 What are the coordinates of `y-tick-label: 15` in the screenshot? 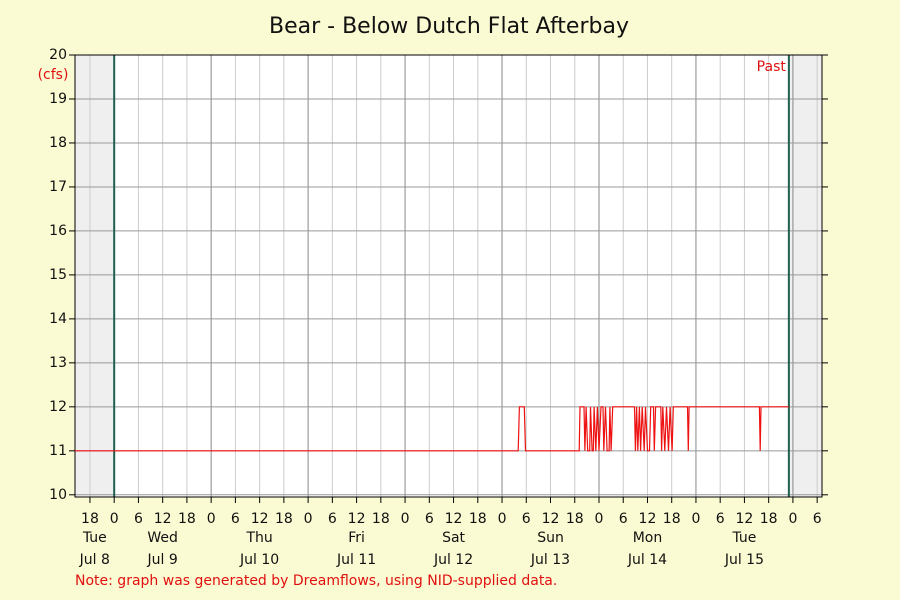 It's located at (58, 275).